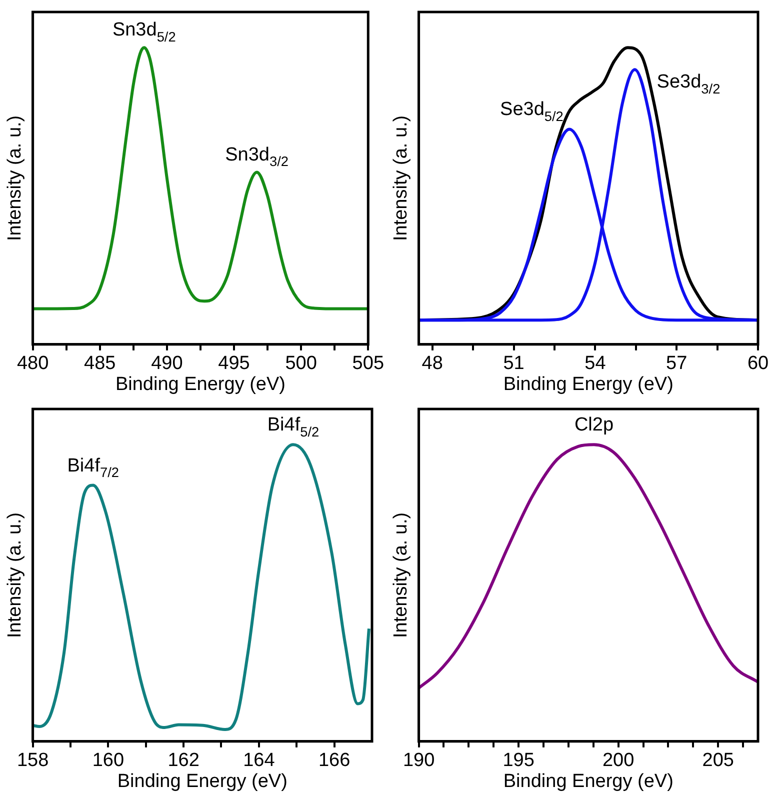  What do you see at coordinates (418, 760) in the screenshot?
I see `x-tick-label: 190` at bounding box center [418, 760].